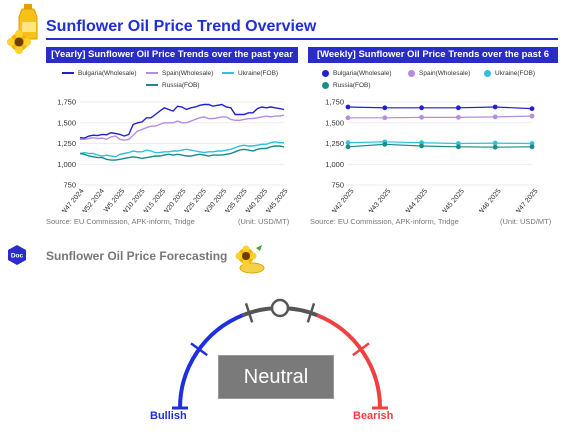  What do you see at coordinates (379, 200) in the screenshot?
I see `x-tick-label: W43 2025` at bounding box center [379, 200].